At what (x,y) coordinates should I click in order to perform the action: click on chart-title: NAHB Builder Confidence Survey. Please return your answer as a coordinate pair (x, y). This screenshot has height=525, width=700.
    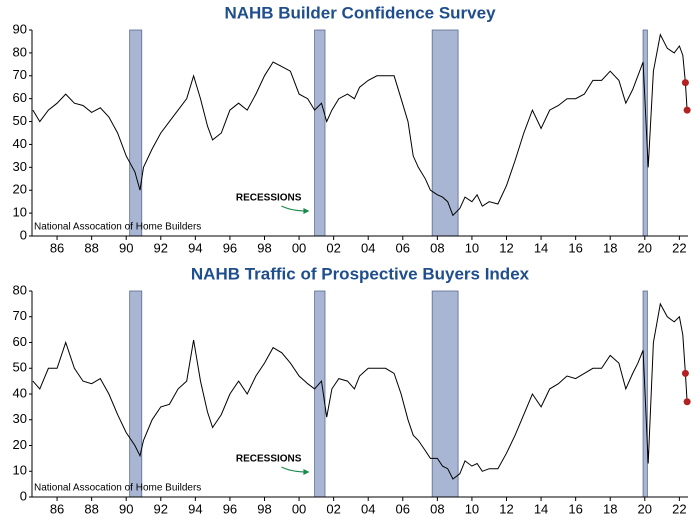
    Looking at the image, I should click on (360, 12).